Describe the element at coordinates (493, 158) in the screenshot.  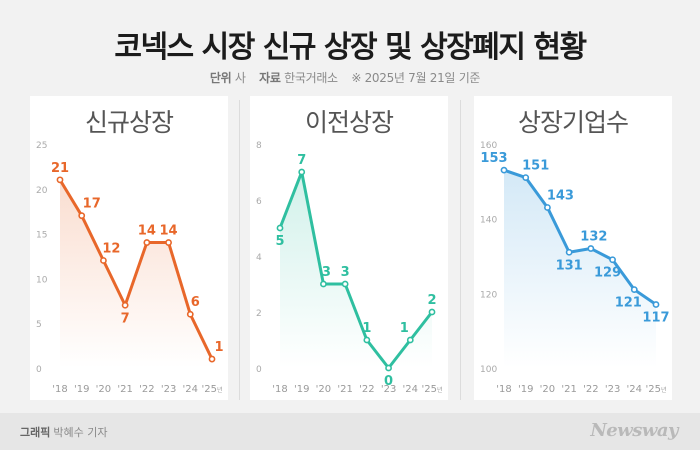
I see `data-label: 153` at that location.